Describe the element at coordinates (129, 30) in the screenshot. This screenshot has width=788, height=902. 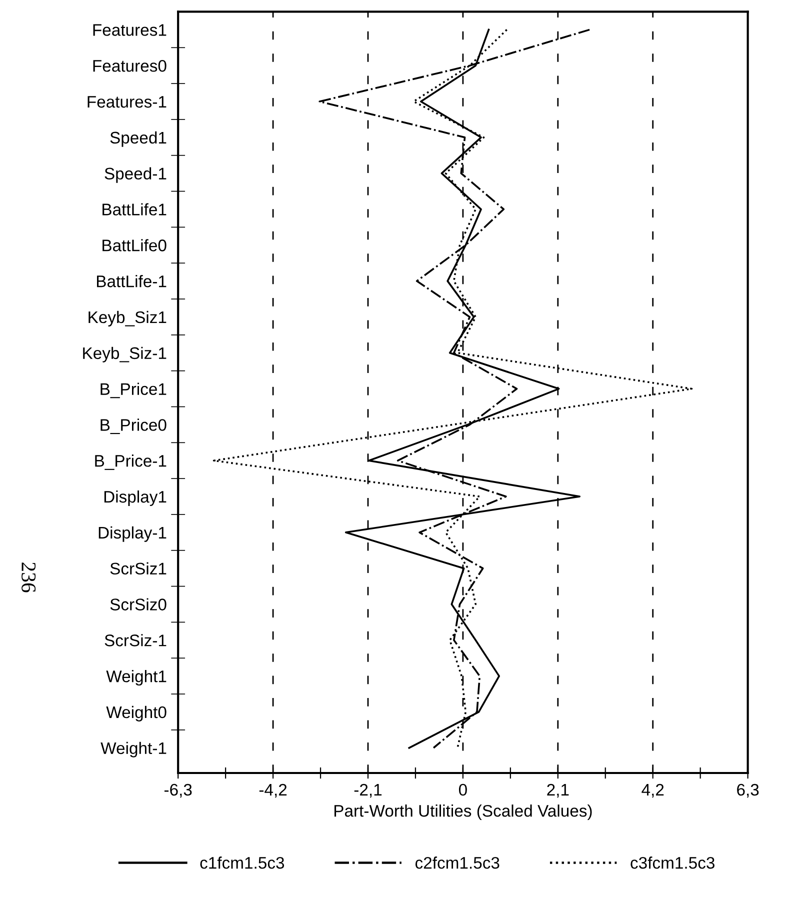
I see `y-tick-label: Features1` at that location.